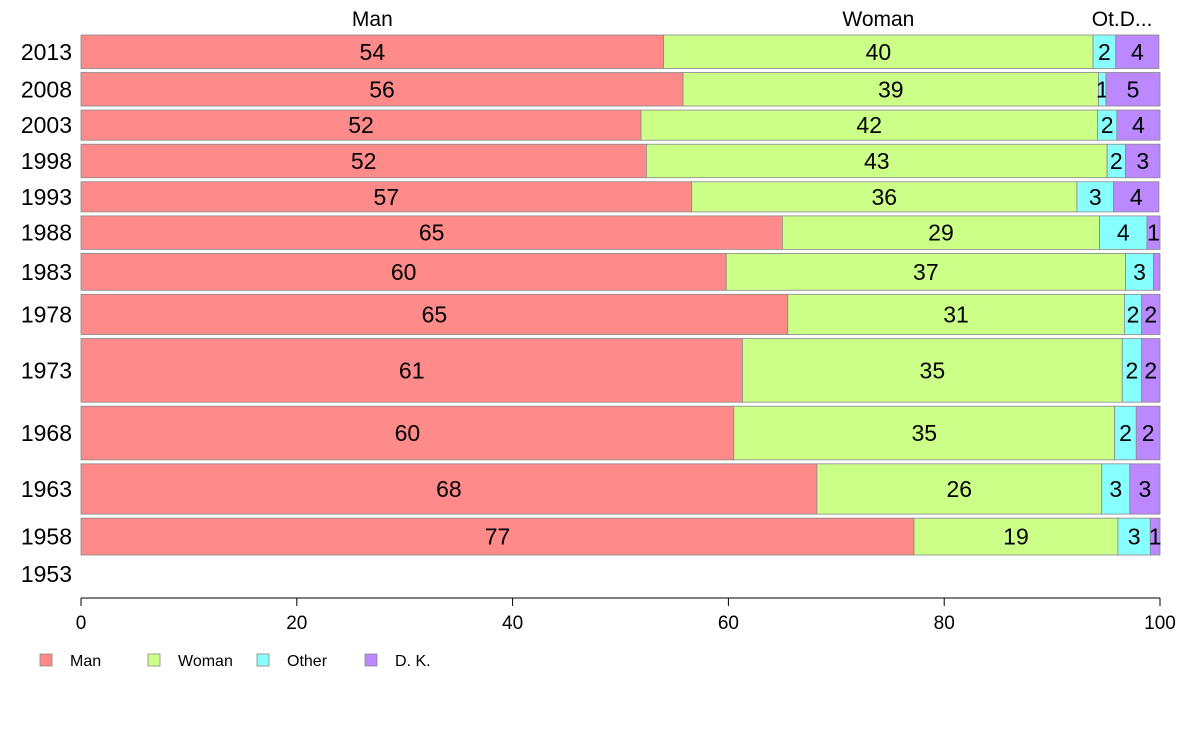 This screenshot has height=736, width=1188. What do you see at coordinates (307, 661) in the screenshot?
I see `legend-label: Other` at bounding box center [307, 661].